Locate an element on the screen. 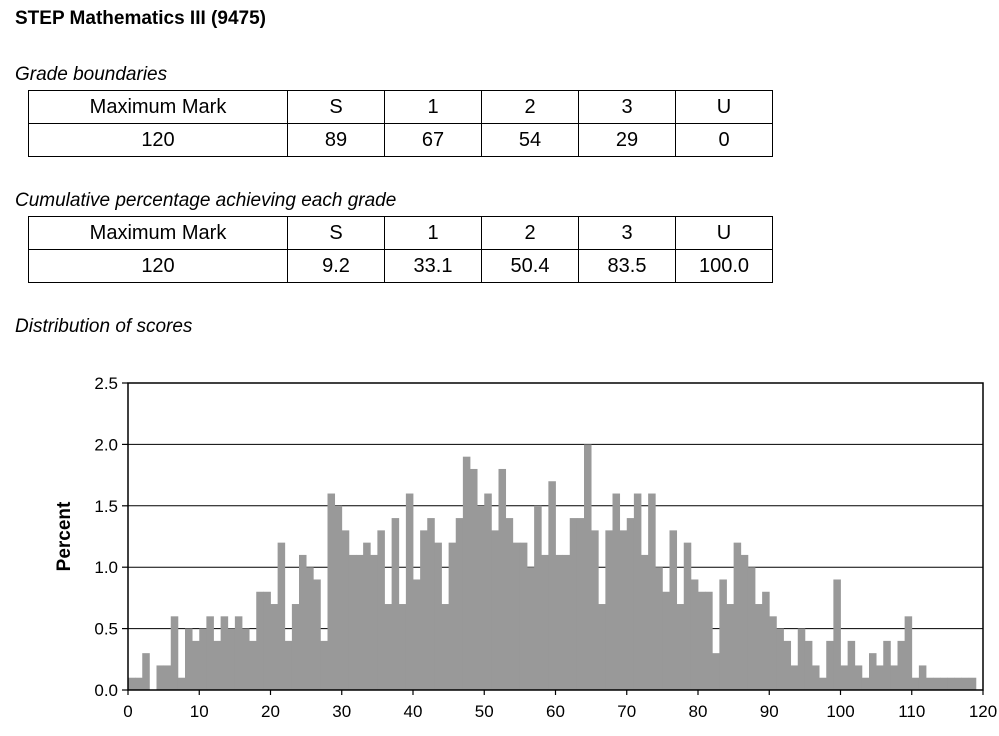 This screenshot has height=736, width=999. table-cell: 29 is located at coordinates (627, 140).